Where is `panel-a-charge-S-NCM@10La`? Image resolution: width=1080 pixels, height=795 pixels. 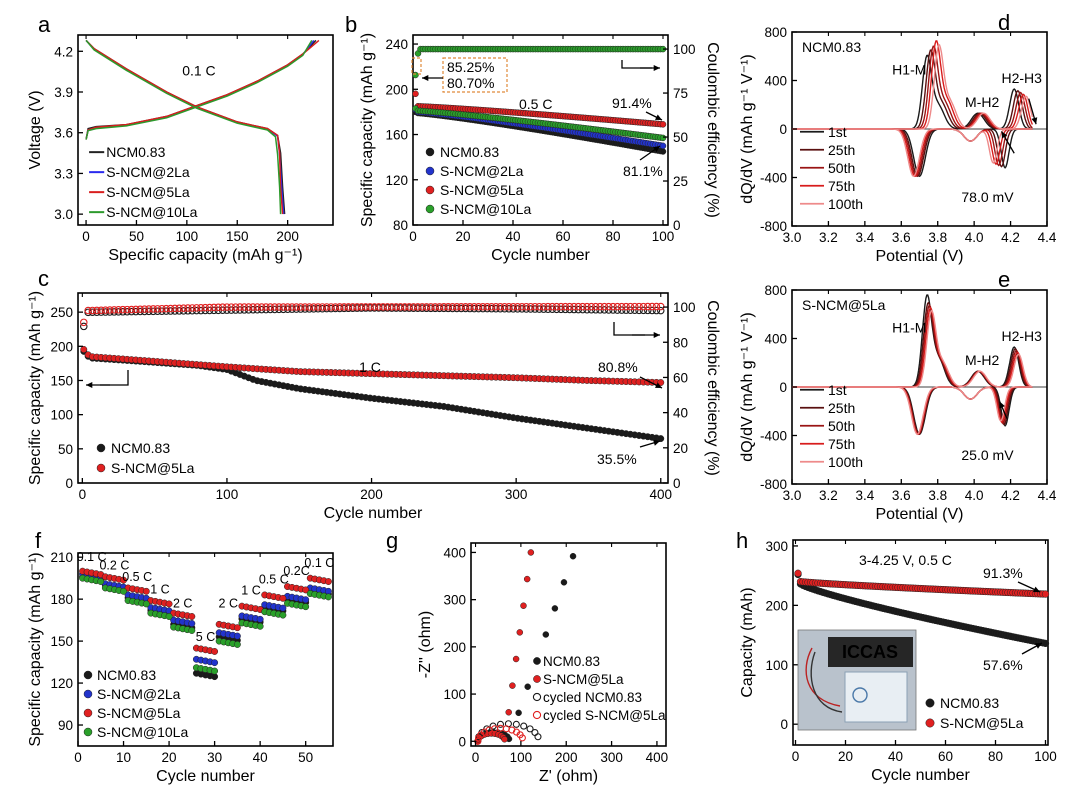 panel-a-charge-S-NCM@10La is located at coordinates (199, 90).